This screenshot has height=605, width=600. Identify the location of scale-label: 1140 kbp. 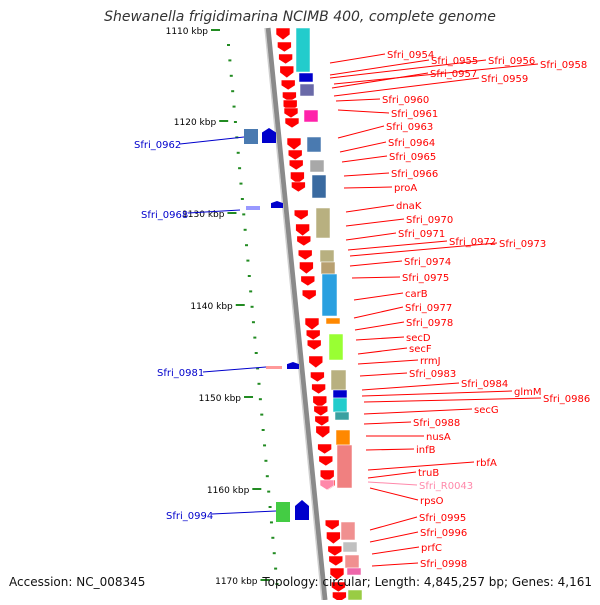
(211, 307).